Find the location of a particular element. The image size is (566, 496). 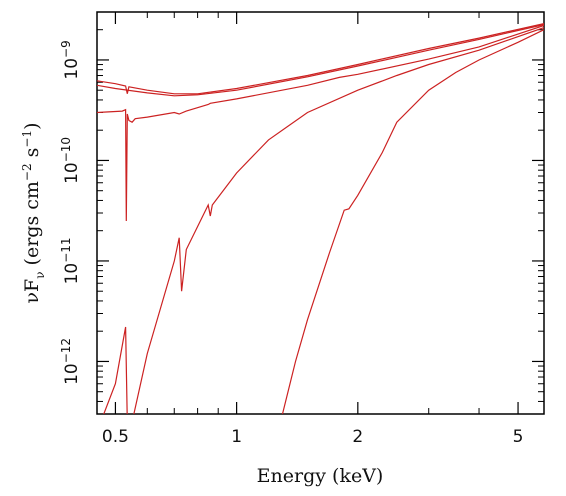

y-tick-label: 10−12 is located at coordinates (70, 361).